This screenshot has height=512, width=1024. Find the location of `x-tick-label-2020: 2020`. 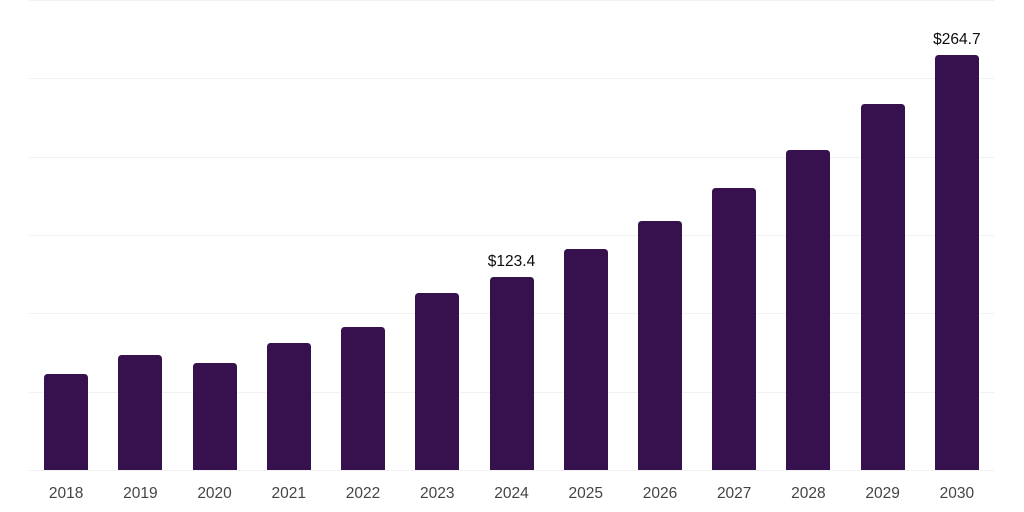

x-tick-label-2020: 2020 is located at coordinates (214, 493).